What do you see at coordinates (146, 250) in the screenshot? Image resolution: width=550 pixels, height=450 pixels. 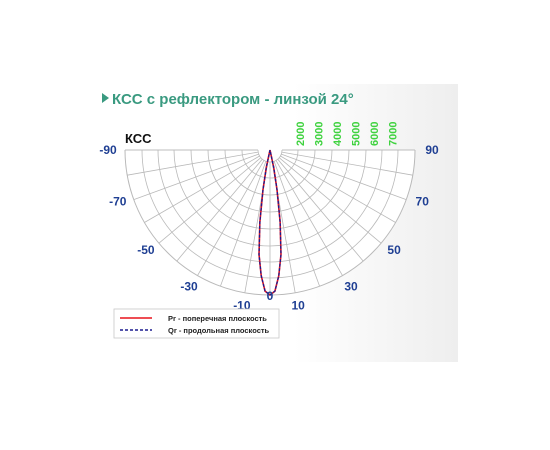 I see `angle-tick-label: -50` at bounding box center [146, 250].